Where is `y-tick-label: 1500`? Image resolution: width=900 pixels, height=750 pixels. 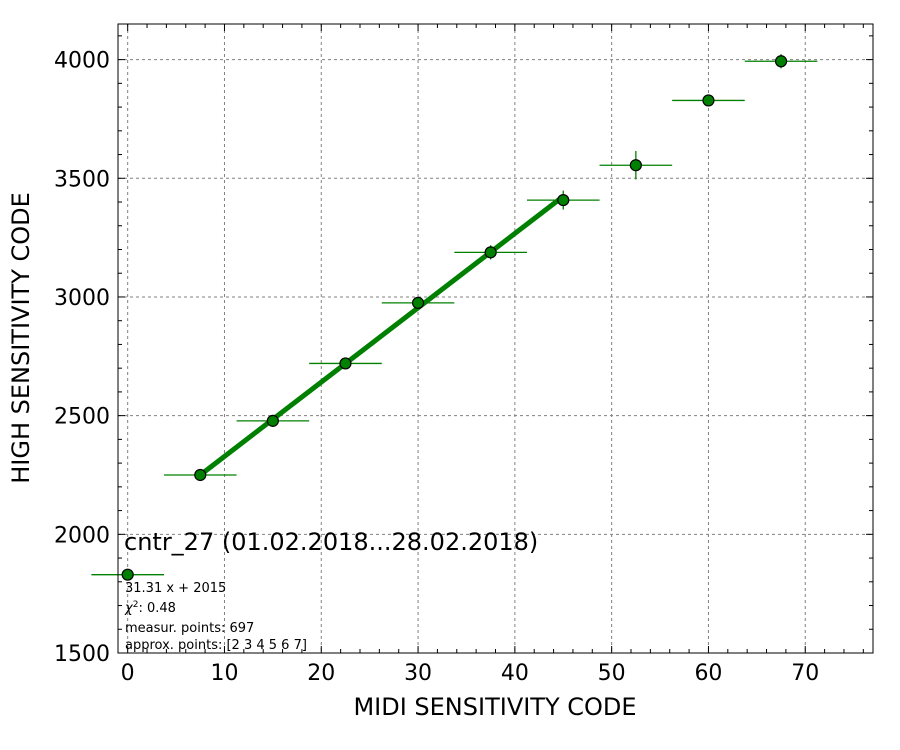
y-tick-label: 1500 is located at coordinates (82, 654).